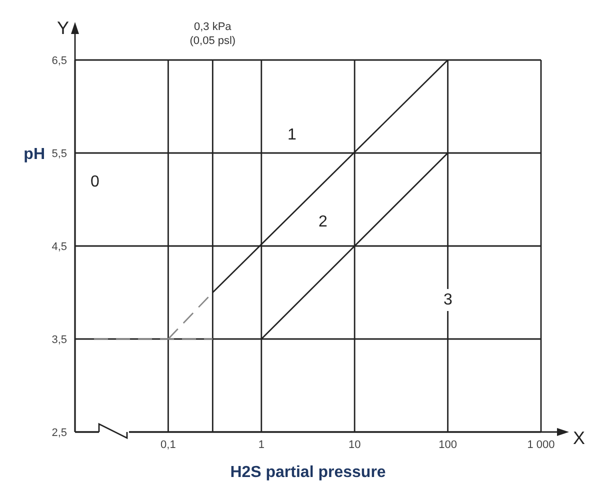 This screenshot has height=489, width=589. Describe the element at coordinates (34, 154) in the screenshot. I see `y-axis-title: pH` at that location.